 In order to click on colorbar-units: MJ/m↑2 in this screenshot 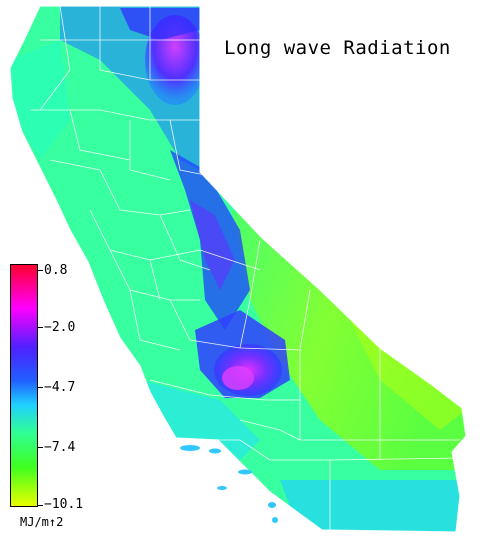, I will do `click(42, 522)`.